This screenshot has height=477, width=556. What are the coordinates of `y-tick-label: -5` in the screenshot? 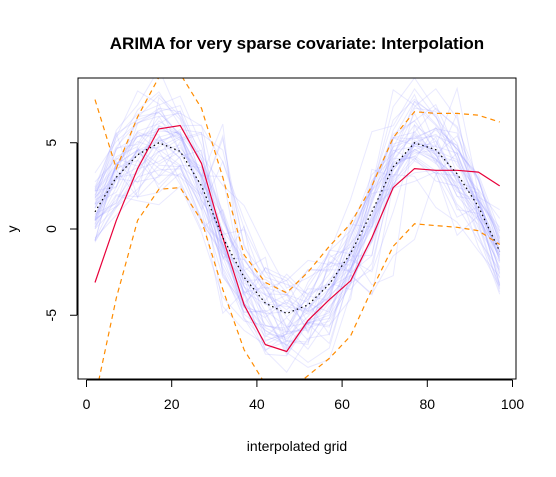 It's located at (51, 315).